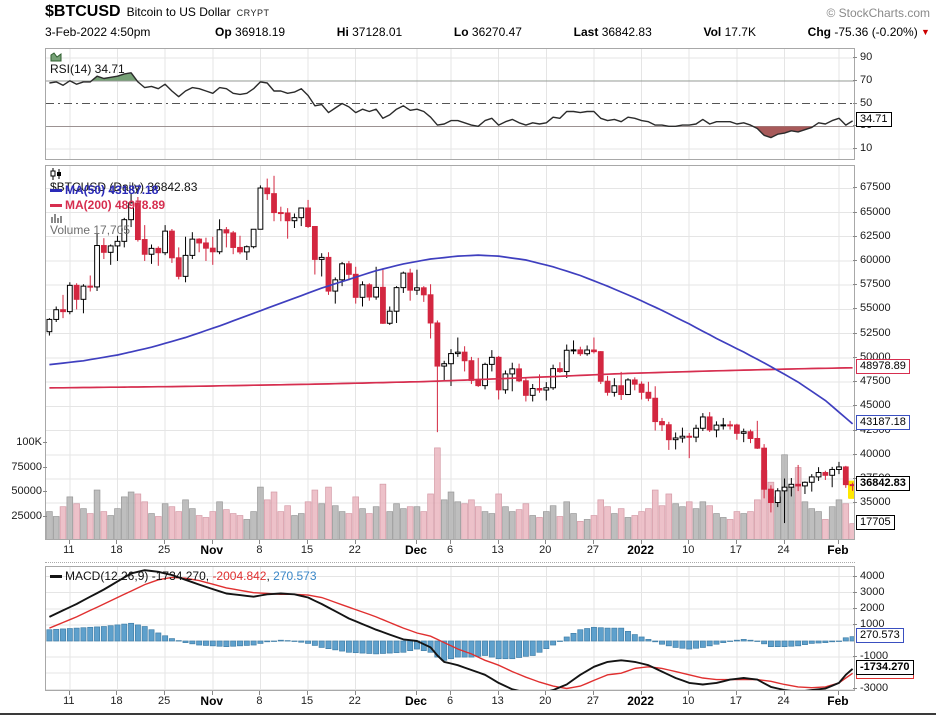  I want to click on rsi-value-box: 34.71, so click(874, 119).